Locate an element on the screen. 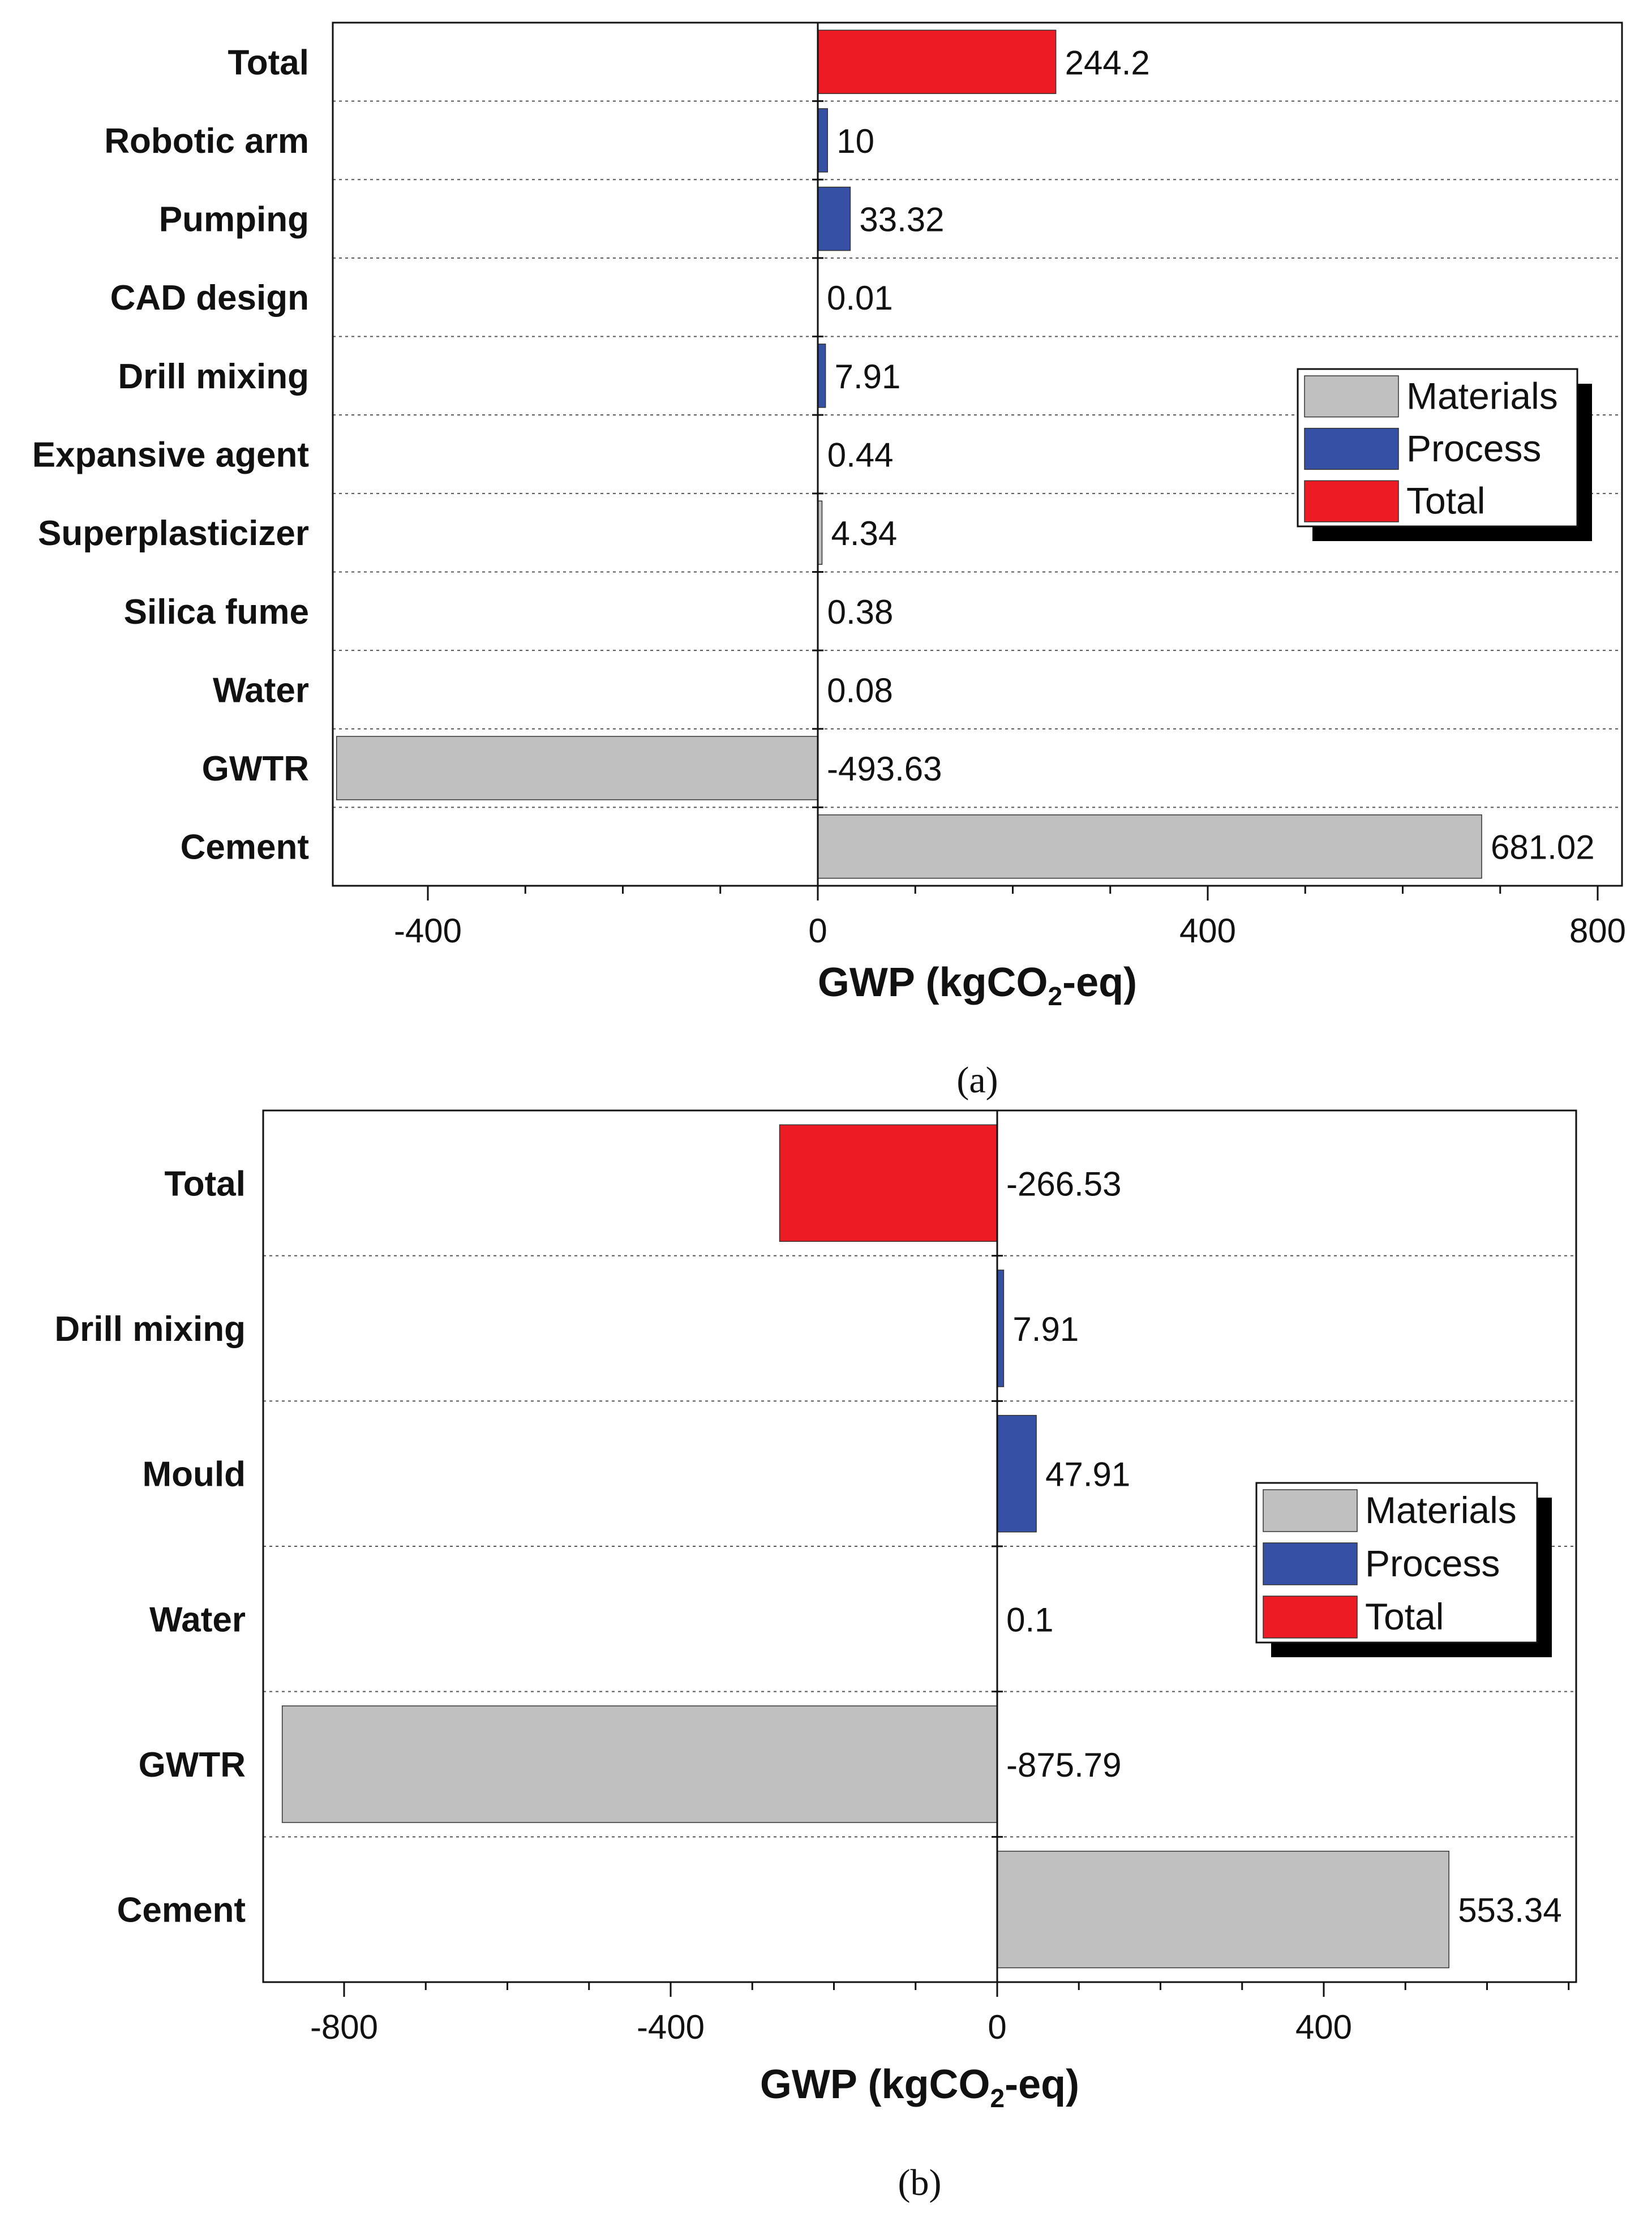  category-label: Expansive agent is located at coordinates (170, 455).